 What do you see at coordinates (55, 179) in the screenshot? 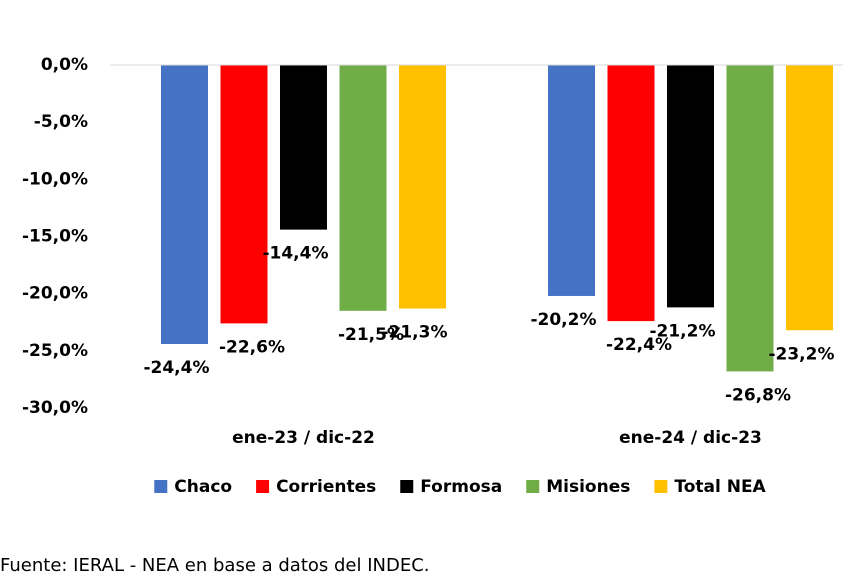
I see `y-tick-label: -10,0%` at bounding box center [55, 179].